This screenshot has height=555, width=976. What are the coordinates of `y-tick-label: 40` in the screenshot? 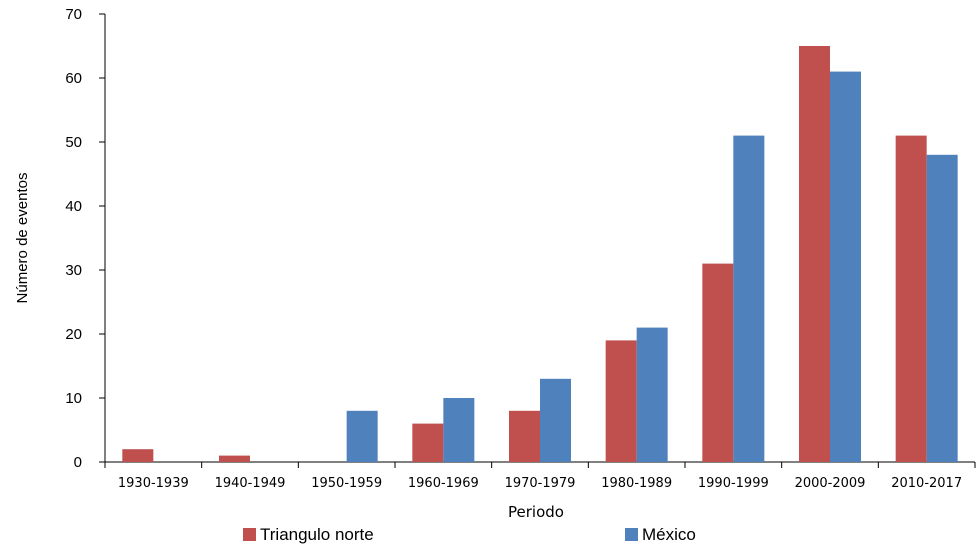 It's located at (73, 206).